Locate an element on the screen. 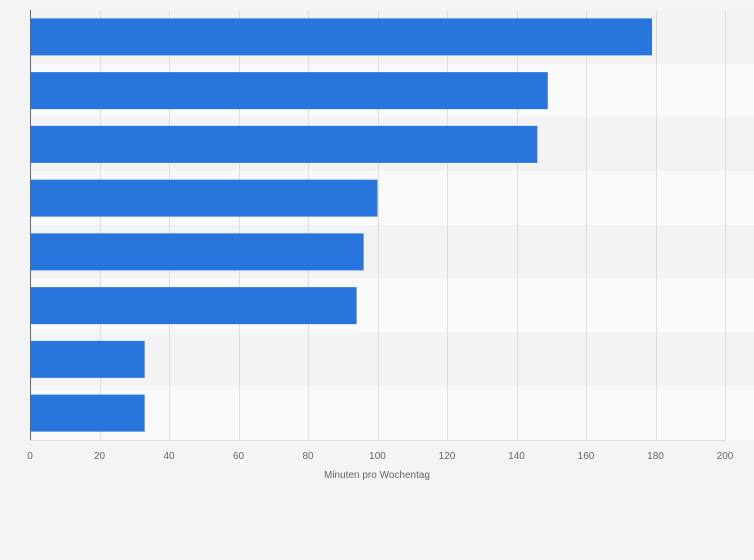 The image size is (754, 560). x-tick-label: 140 is located at coordinates (516, 456).